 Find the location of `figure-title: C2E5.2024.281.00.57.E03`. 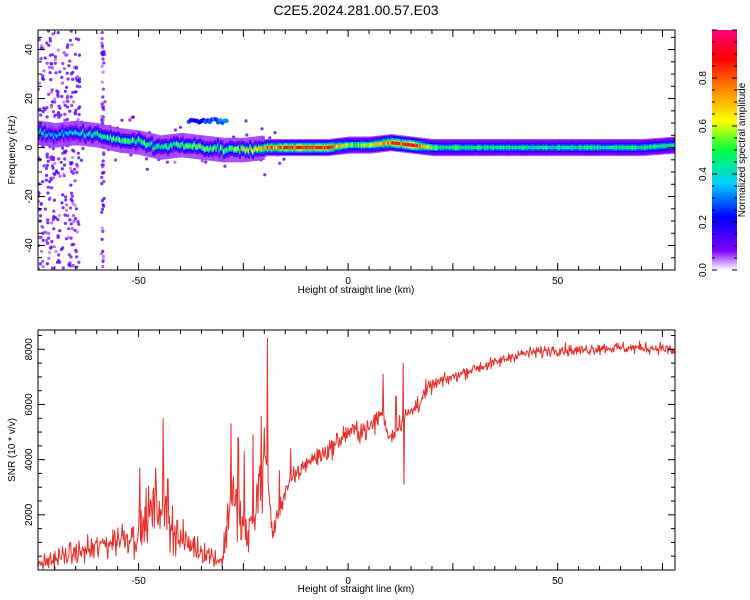

figure-title: C2E5.2024.281.00.57.E03 is located at coordinates (355, 10).